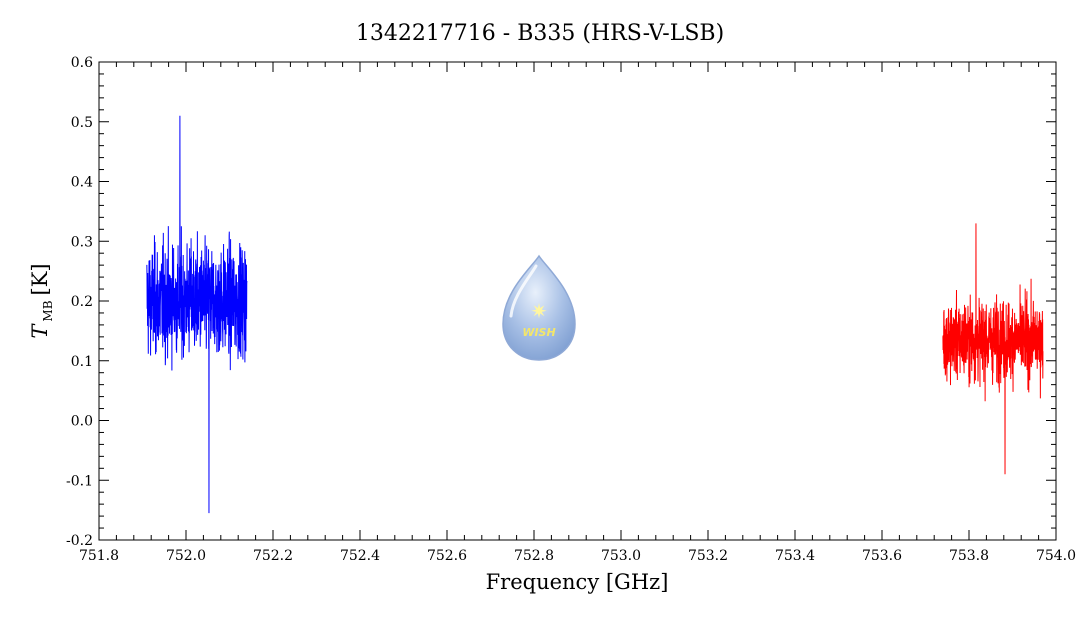 The image size is (1080, 618). Describe the element at coordinates (82, 183) in the screenshot. I see `y-tick-label: 0.4` at that location.